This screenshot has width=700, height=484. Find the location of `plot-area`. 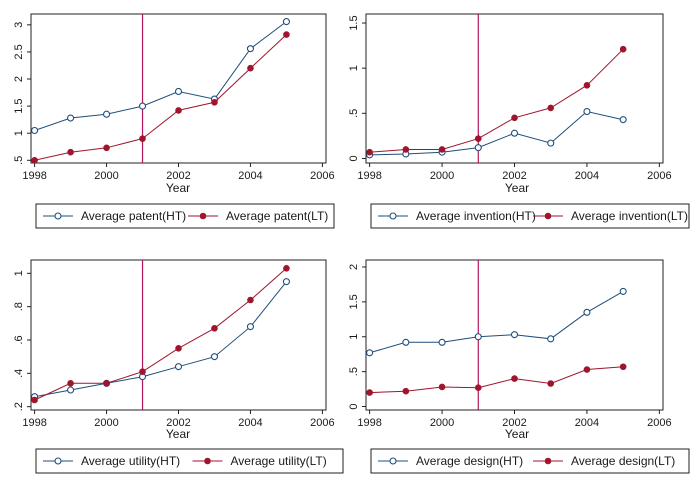

plot-area is located at coordinates (178, 335).